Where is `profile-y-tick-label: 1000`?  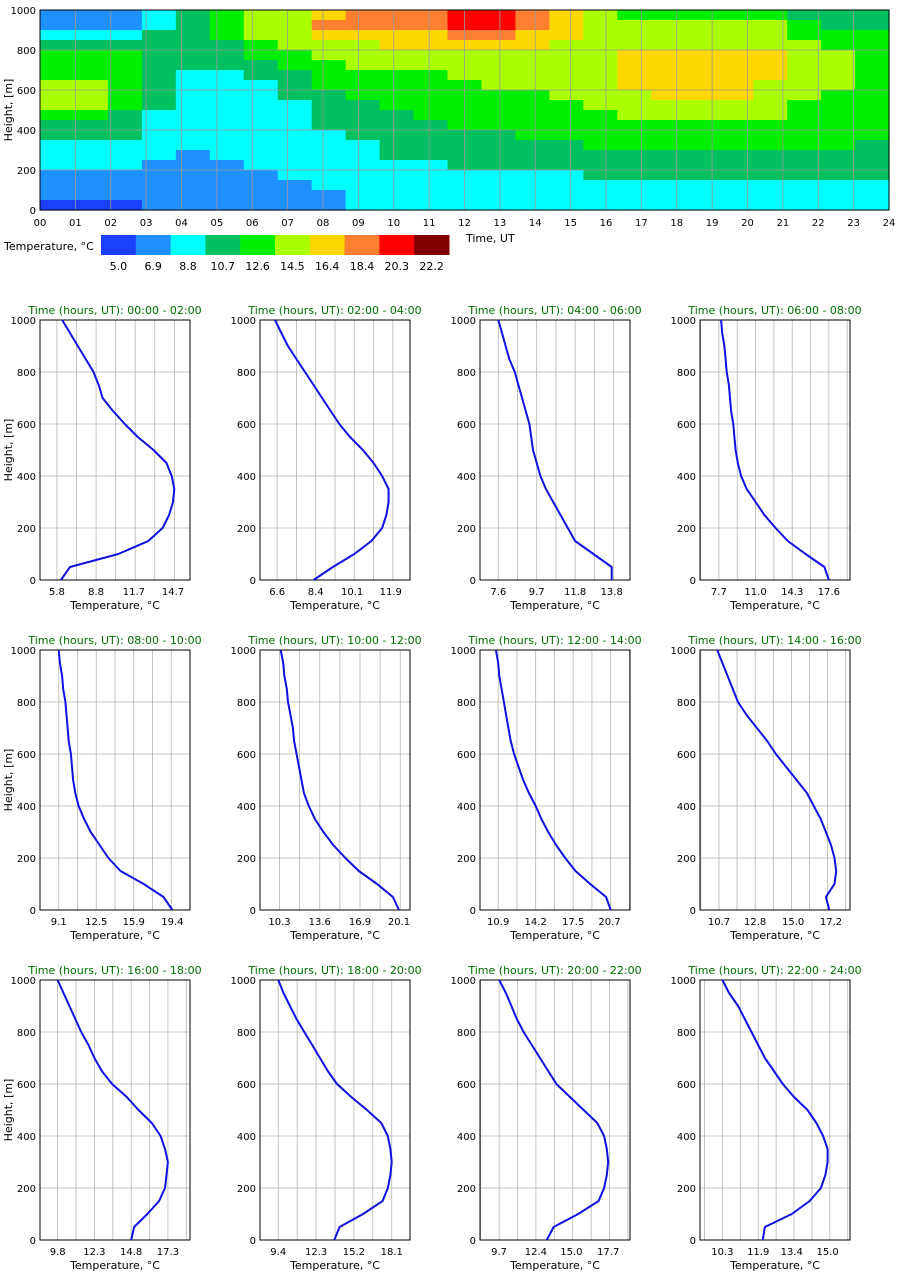 profile-y-tick-label: 1000 is located at coordinates (243, 651).